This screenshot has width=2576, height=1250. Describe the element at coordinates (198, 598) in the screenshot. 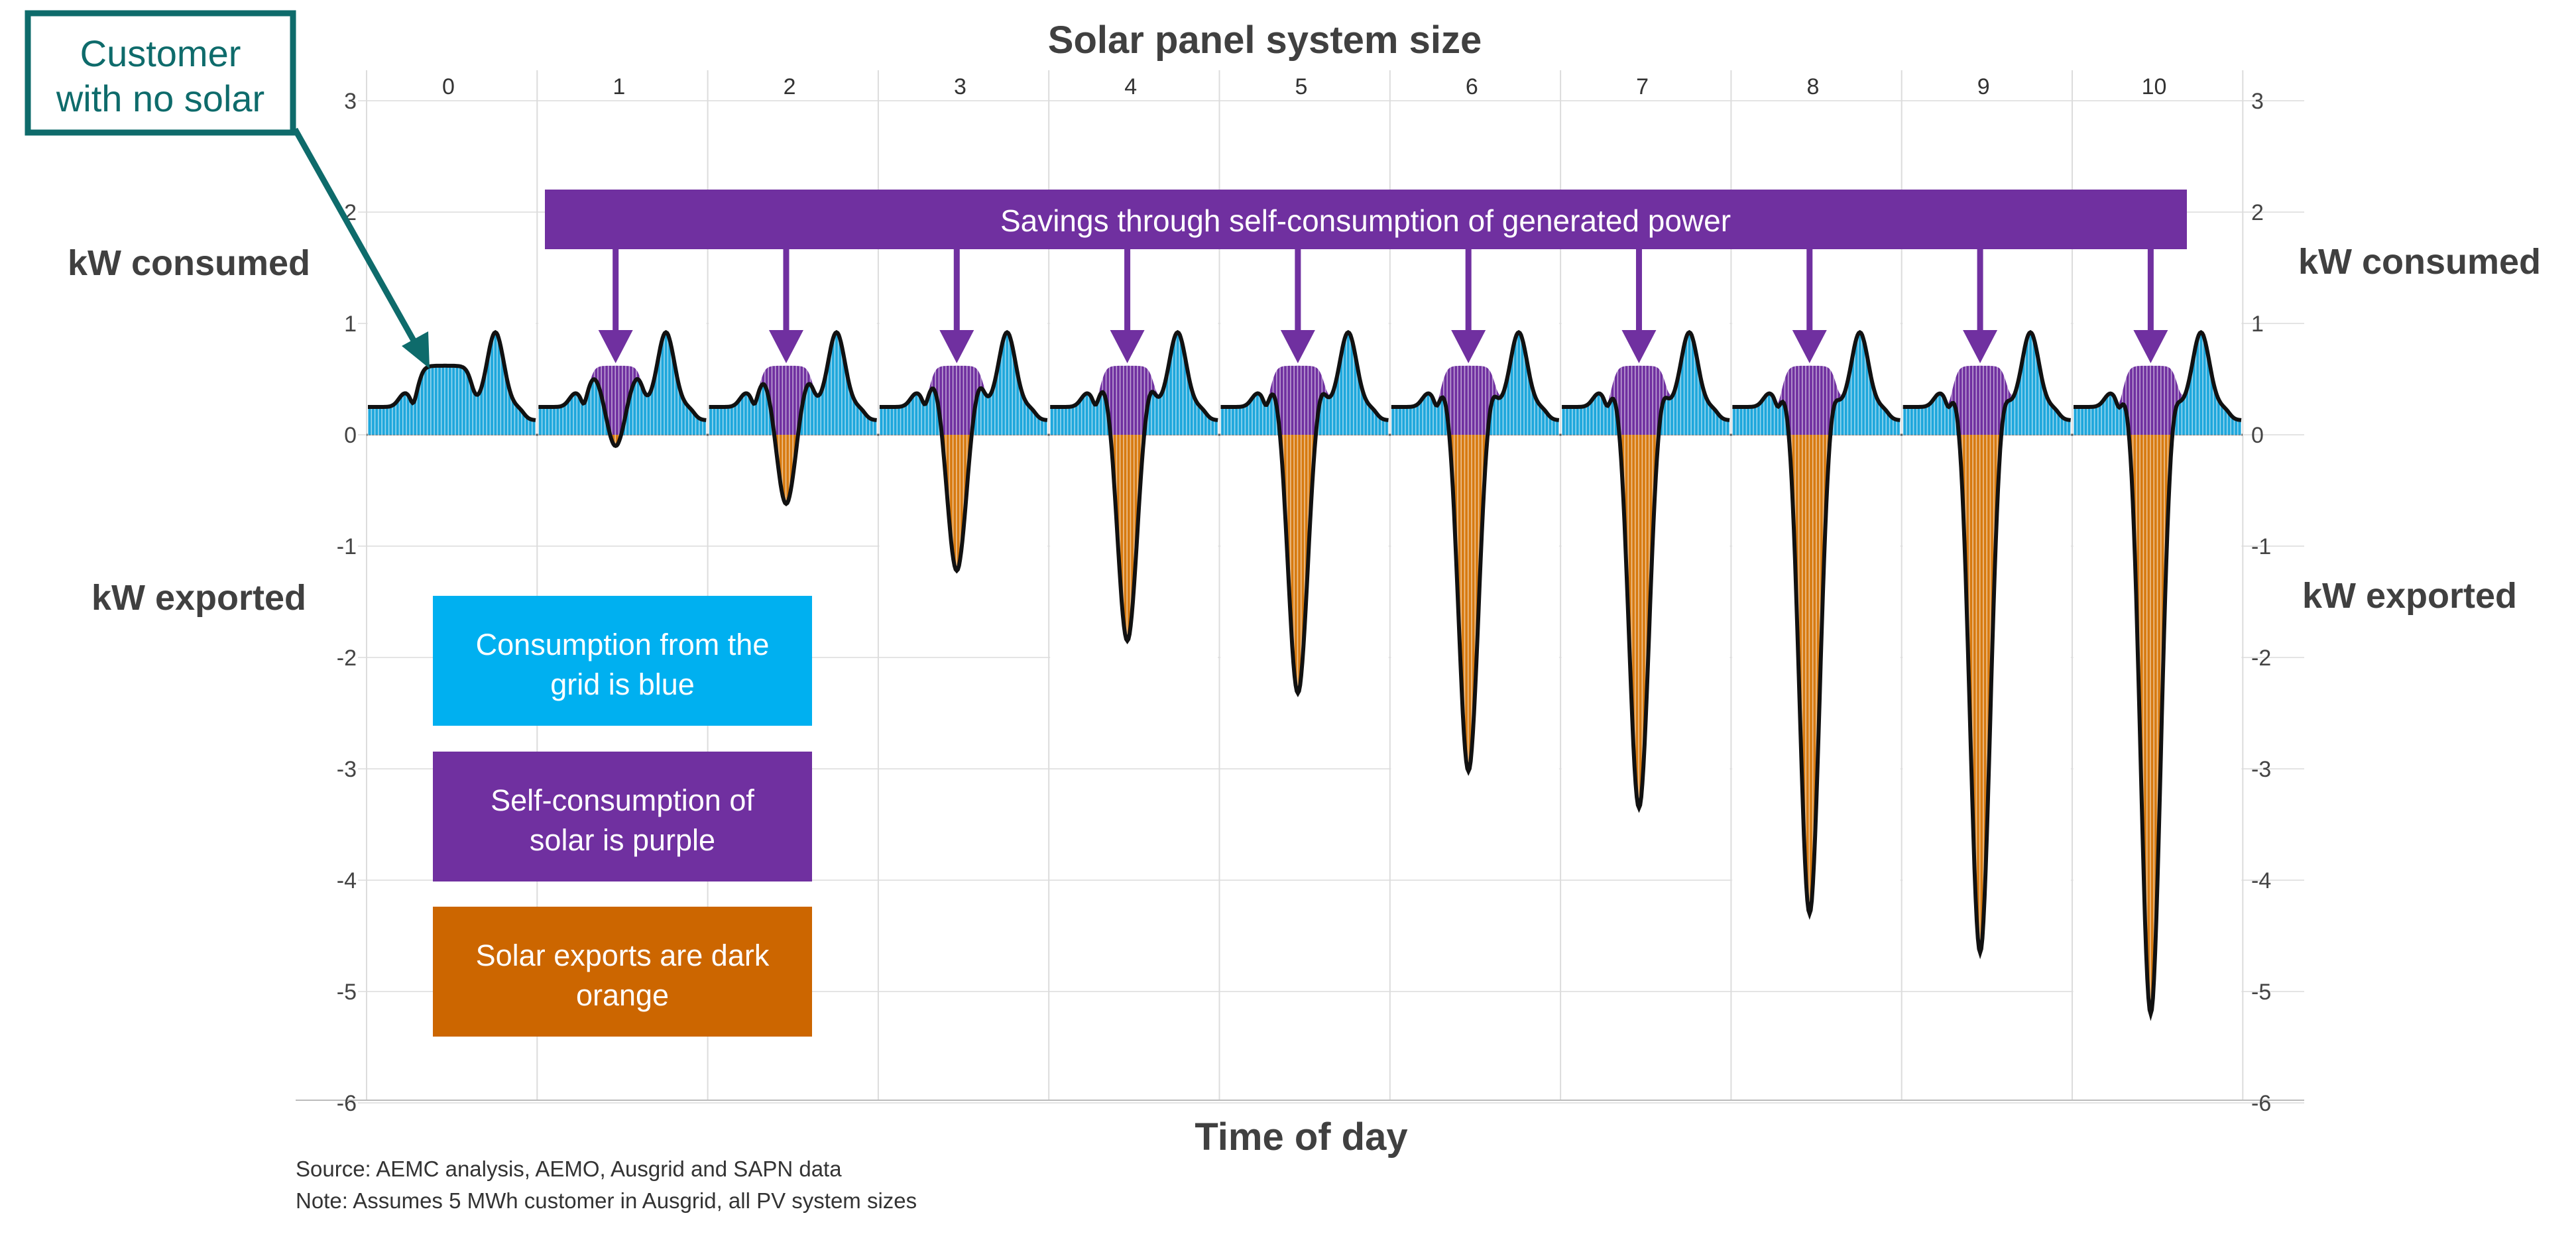

I see `ylabel-bottom-left: kW exported` at that location.